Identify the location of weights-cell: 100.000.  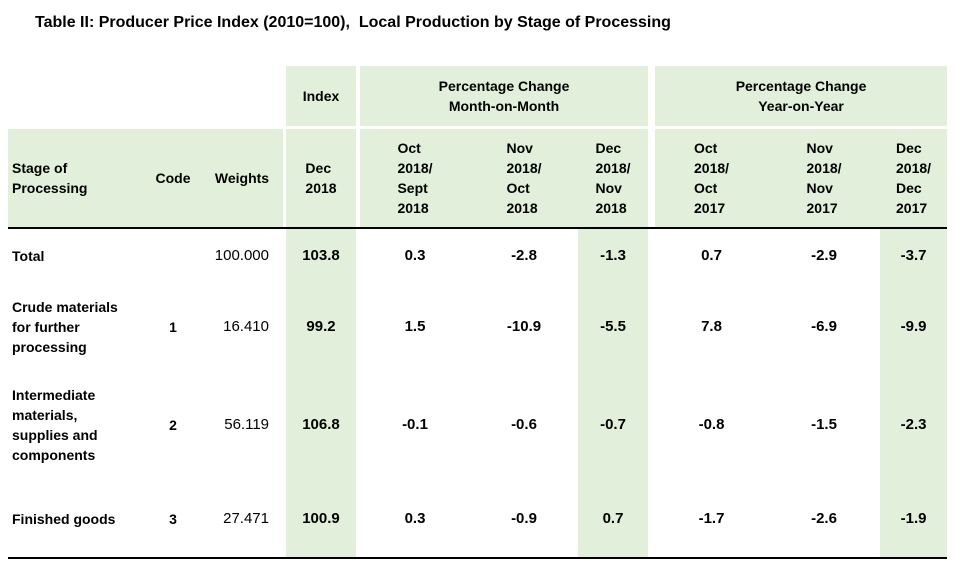
(242, 256).